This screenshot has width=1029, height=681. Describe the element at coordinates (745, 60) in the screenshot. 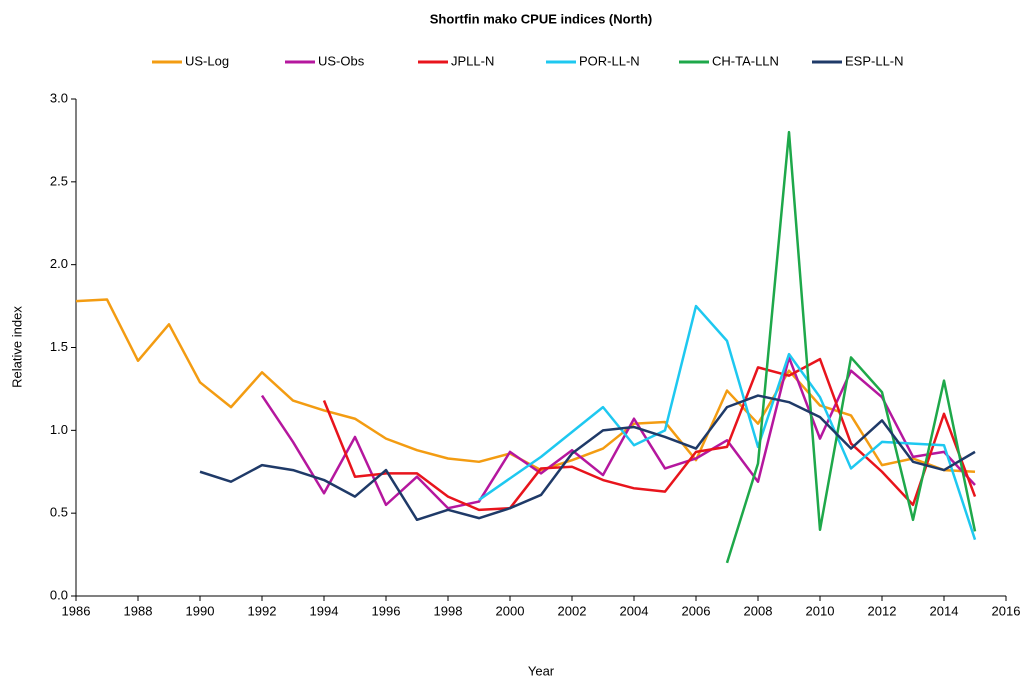

I see `legend-label: CH-TA-LLN` at that location.